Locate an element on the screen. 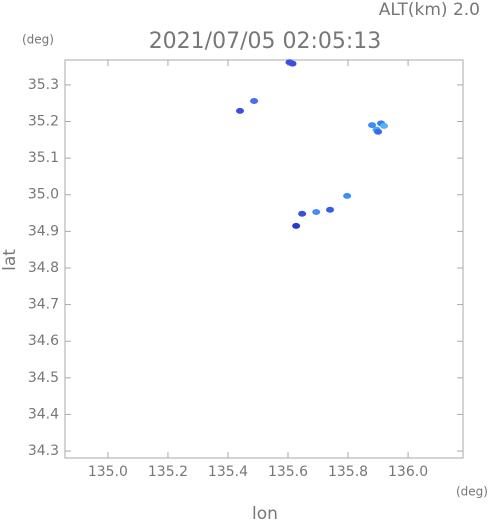  y-tick-label: 34.9 is located at coordinates (43, 231).